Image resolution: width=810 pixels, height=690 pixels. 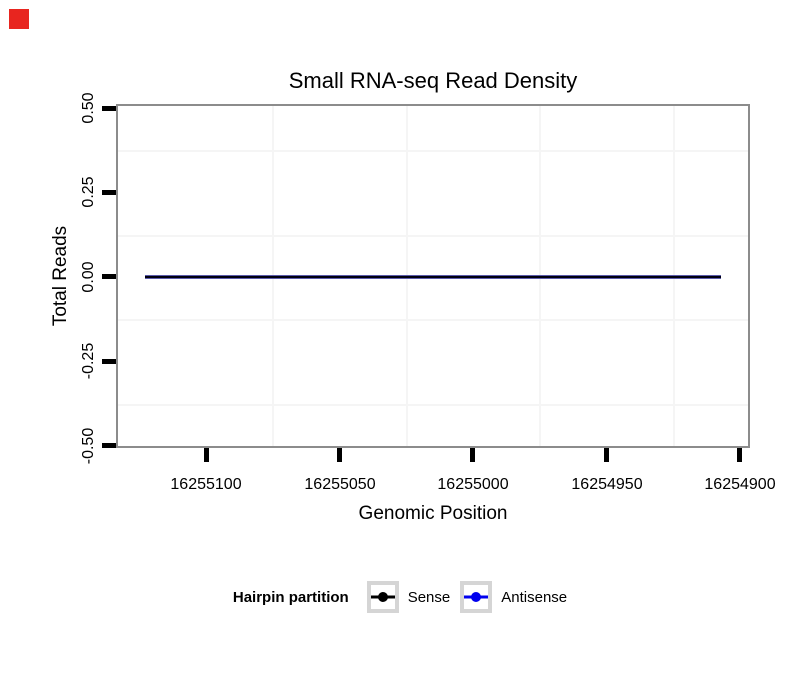 I want to click on legend-key-antisense, so click(x=476, y=597).